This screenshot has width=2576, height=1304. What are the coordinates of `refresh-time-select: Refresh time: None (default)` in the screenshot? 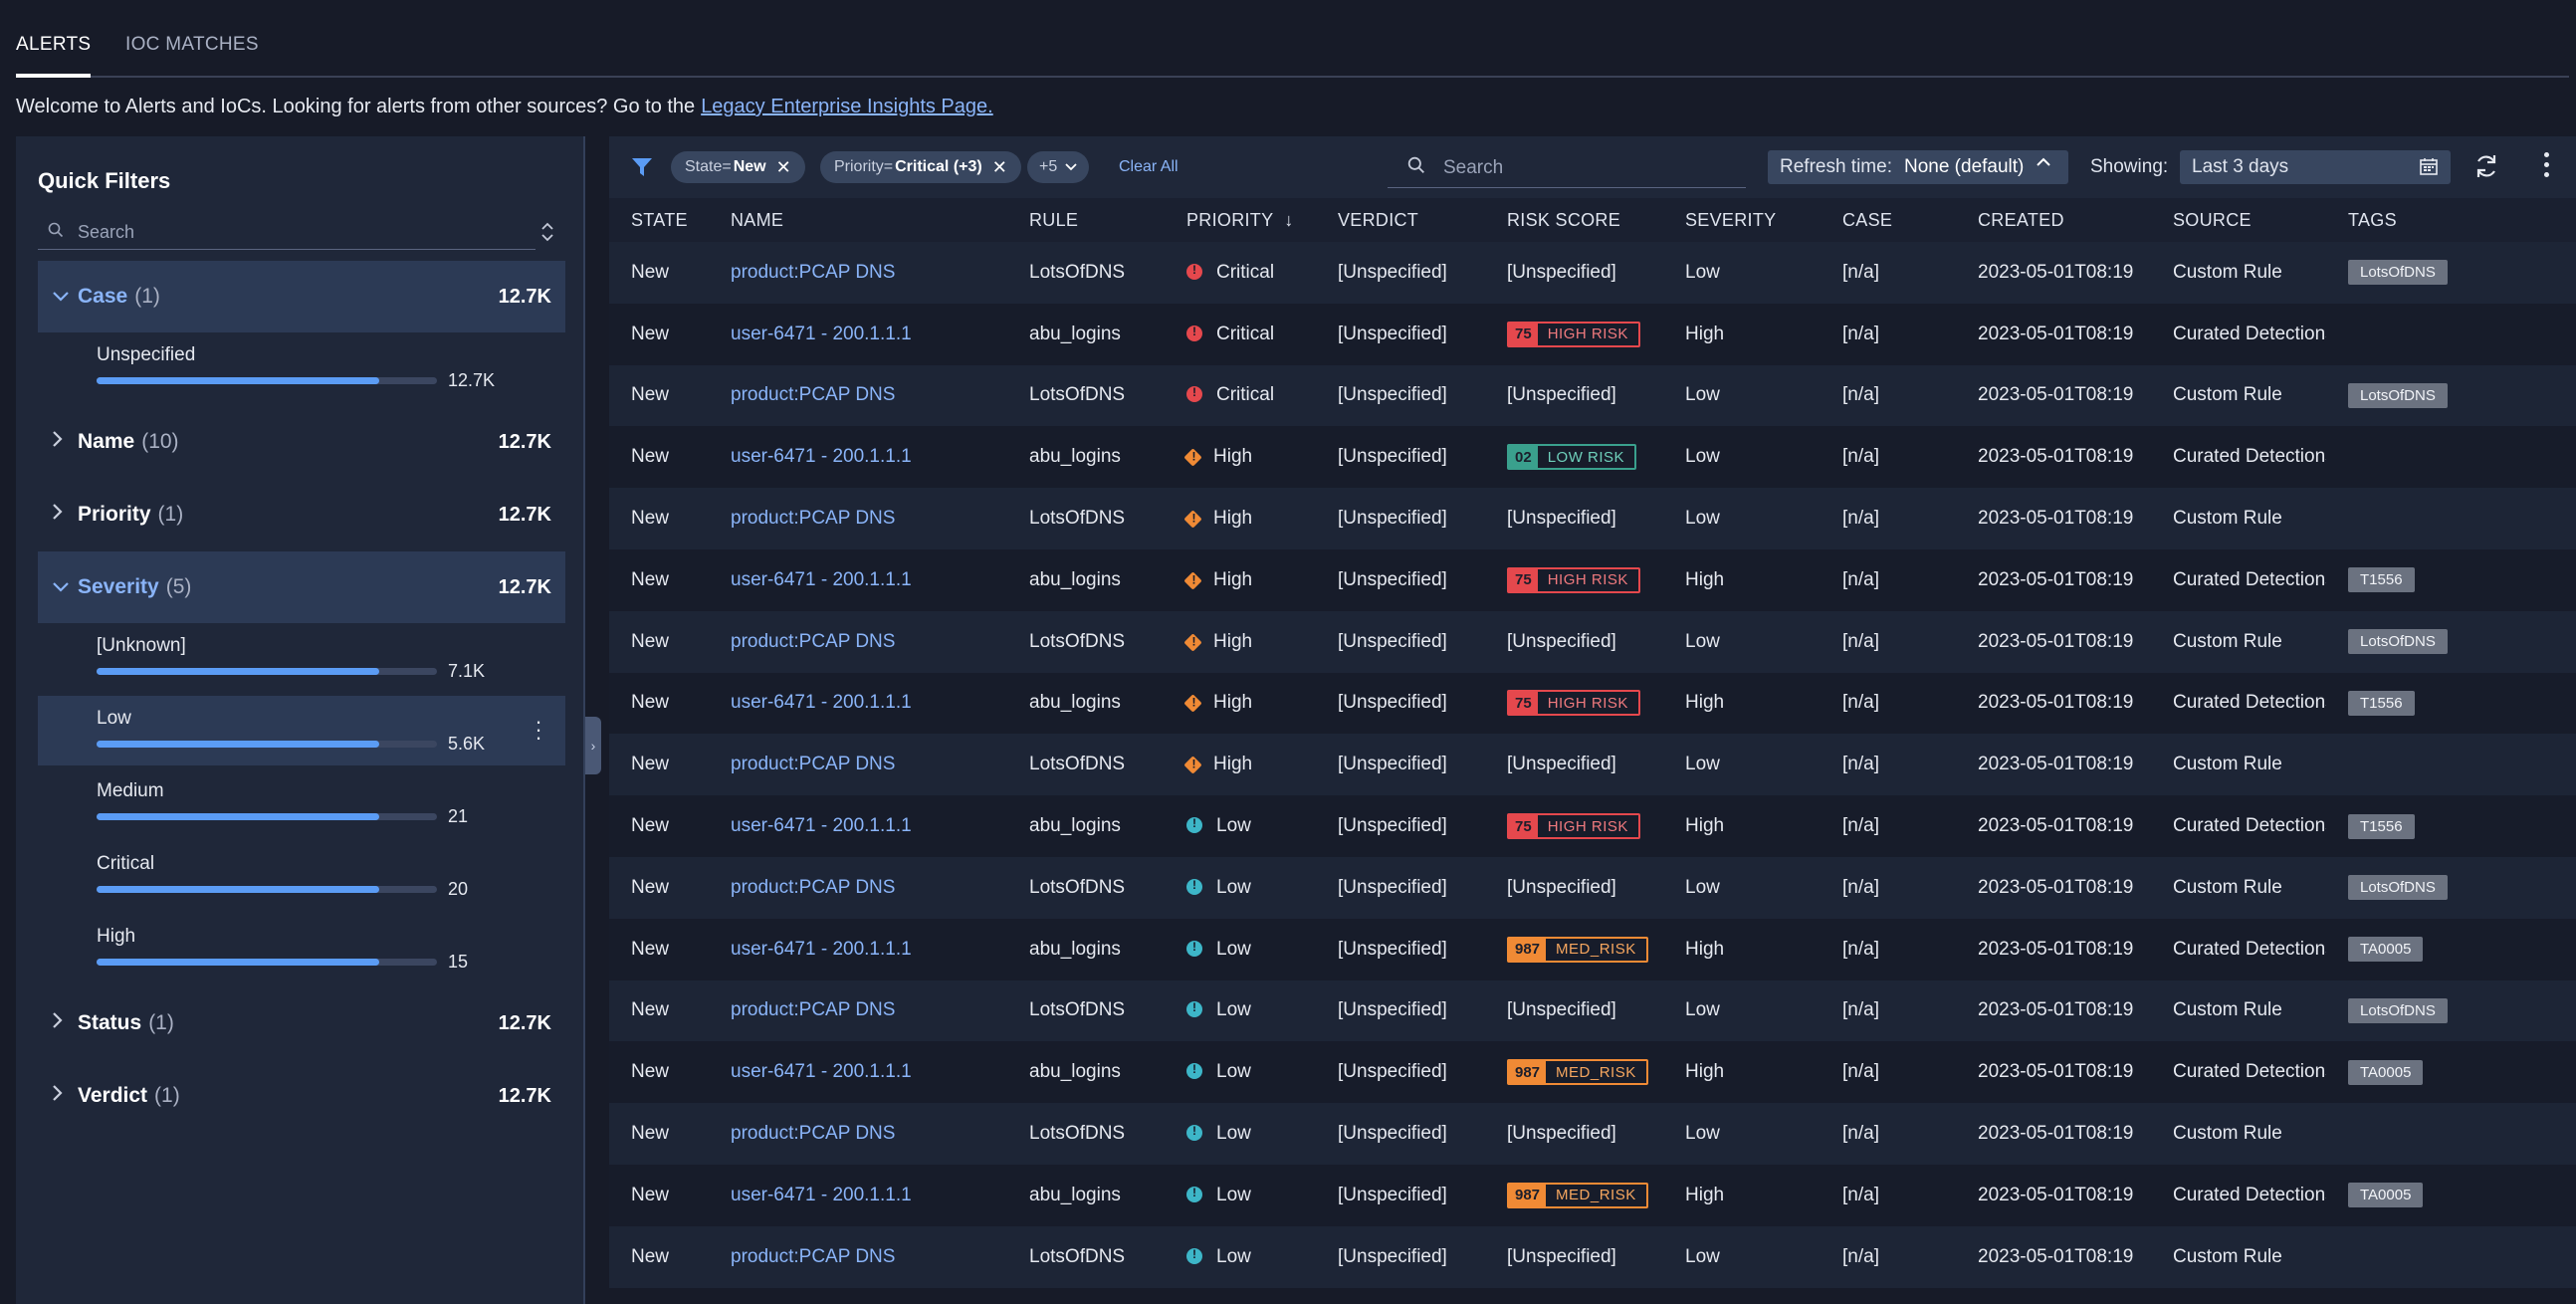 It's located at (1918, 167).